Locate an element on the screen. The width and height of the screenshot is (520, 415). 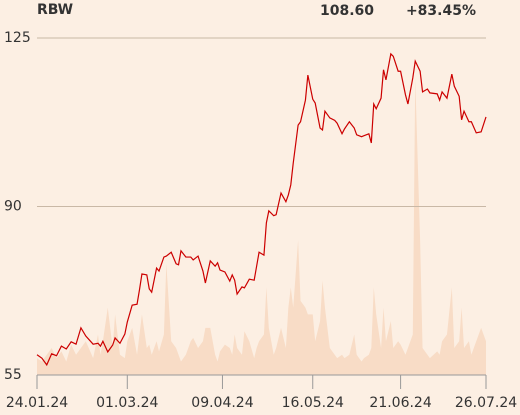
last-price: 108.60 is located at coordinates (347, 11).